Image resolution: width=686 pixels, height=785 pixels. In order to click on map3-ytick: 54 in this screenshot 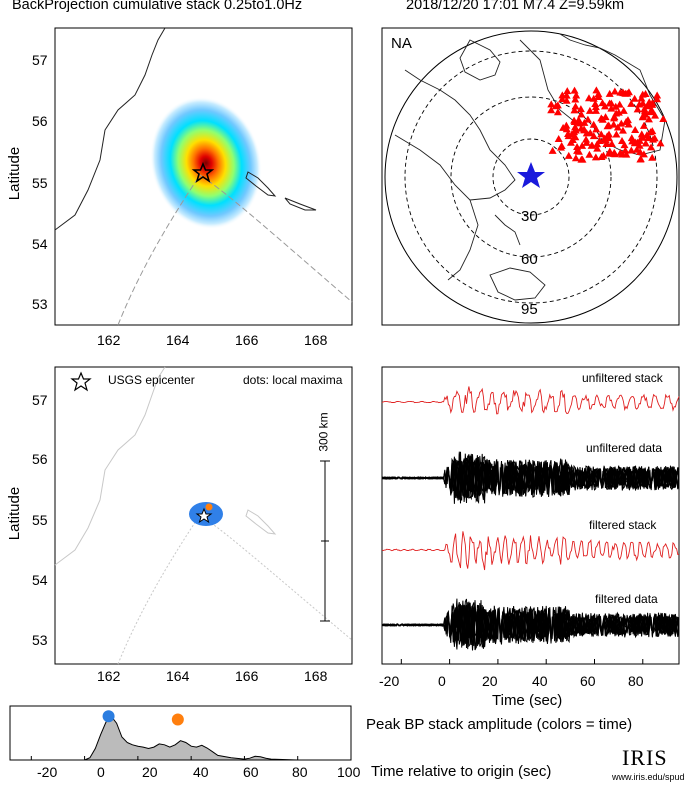, I will do `click(40, 580)`.